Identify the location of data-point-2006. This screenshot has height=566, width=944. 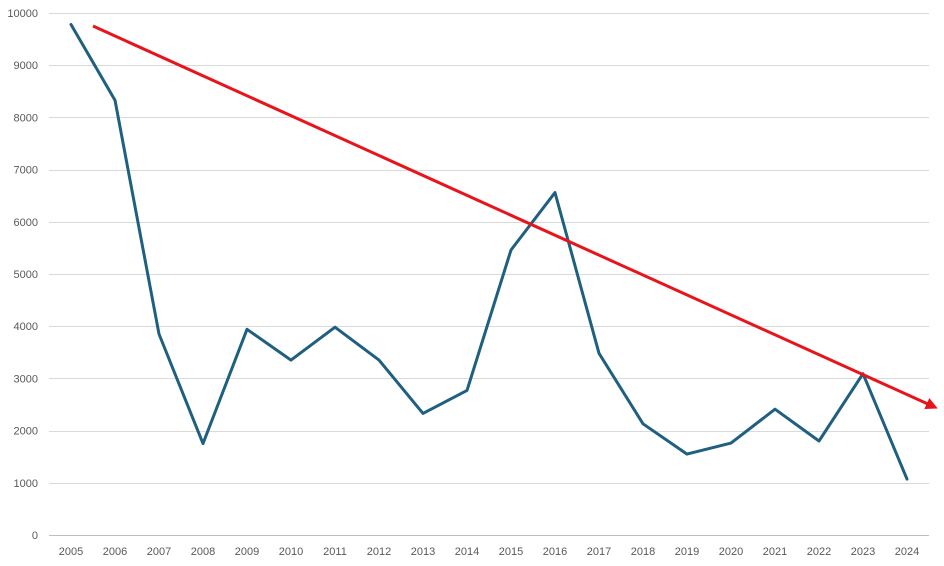
(115, 100).